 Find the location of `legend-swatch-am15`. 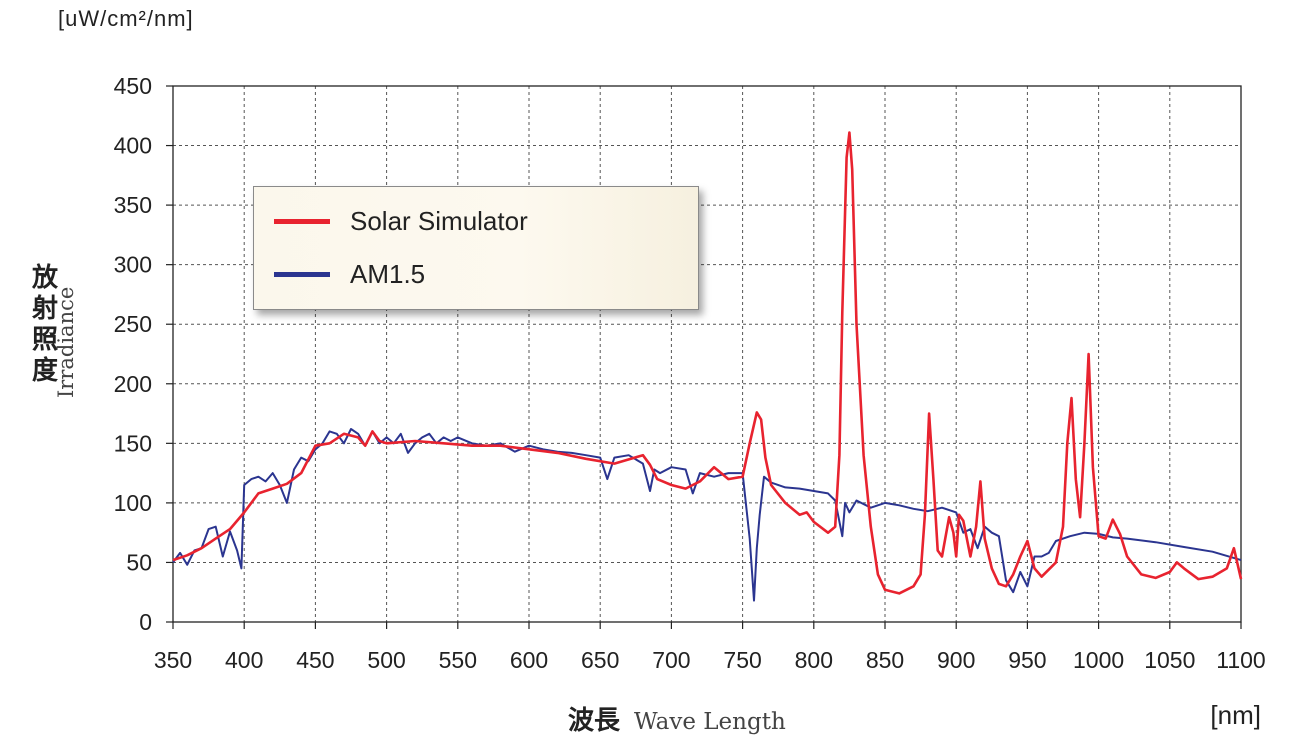

legend-swatch-am15 is located at coordinates (302, 274).